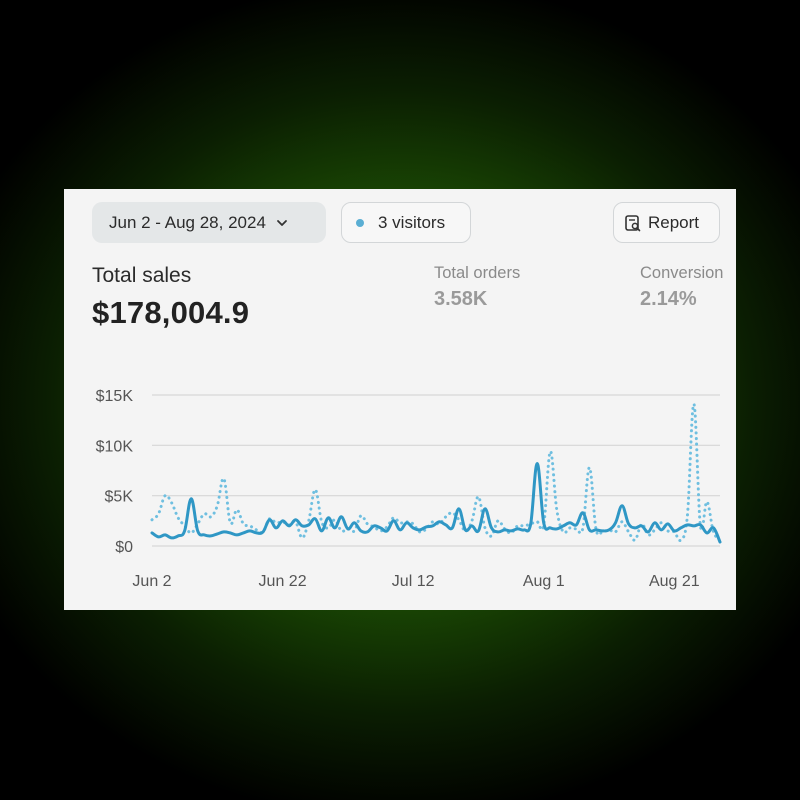  What do you see at coordinates (142, 275) in the screenshot?
I see `total-sales-label: Total sales` at bounding box center [142, 275].